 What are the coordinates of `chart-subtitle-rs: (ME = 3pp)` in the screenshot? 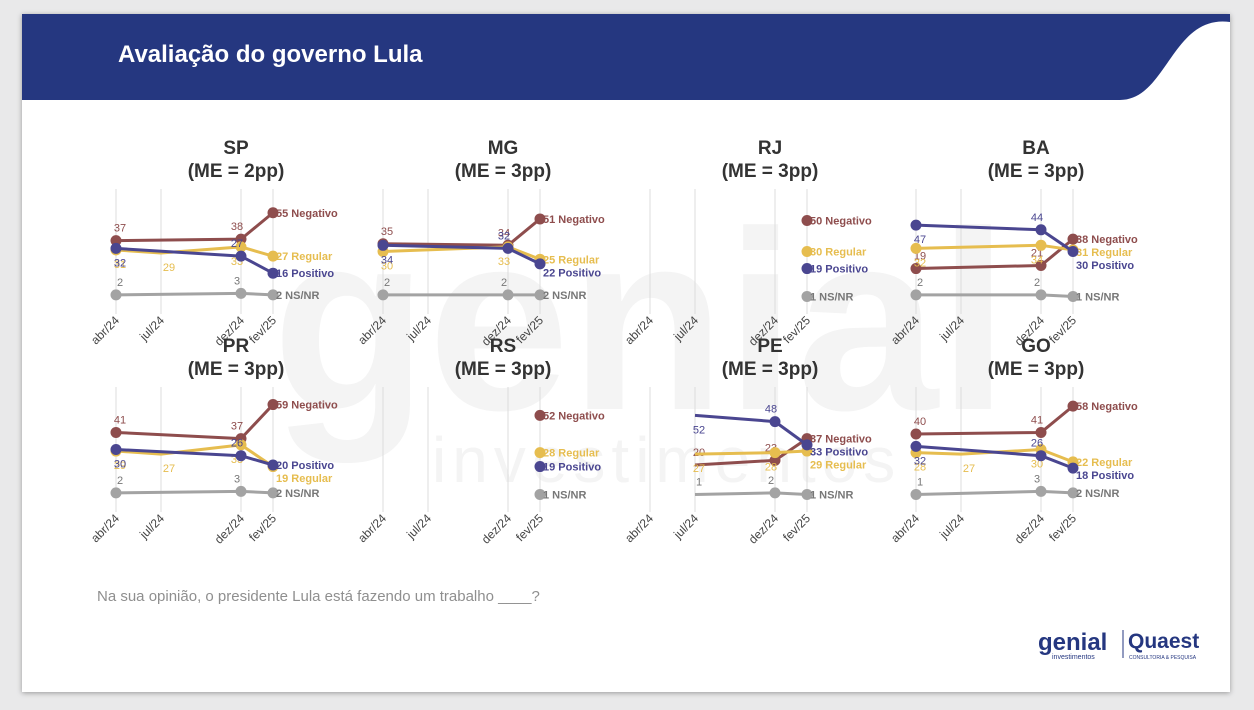 It's located at (503, 369).